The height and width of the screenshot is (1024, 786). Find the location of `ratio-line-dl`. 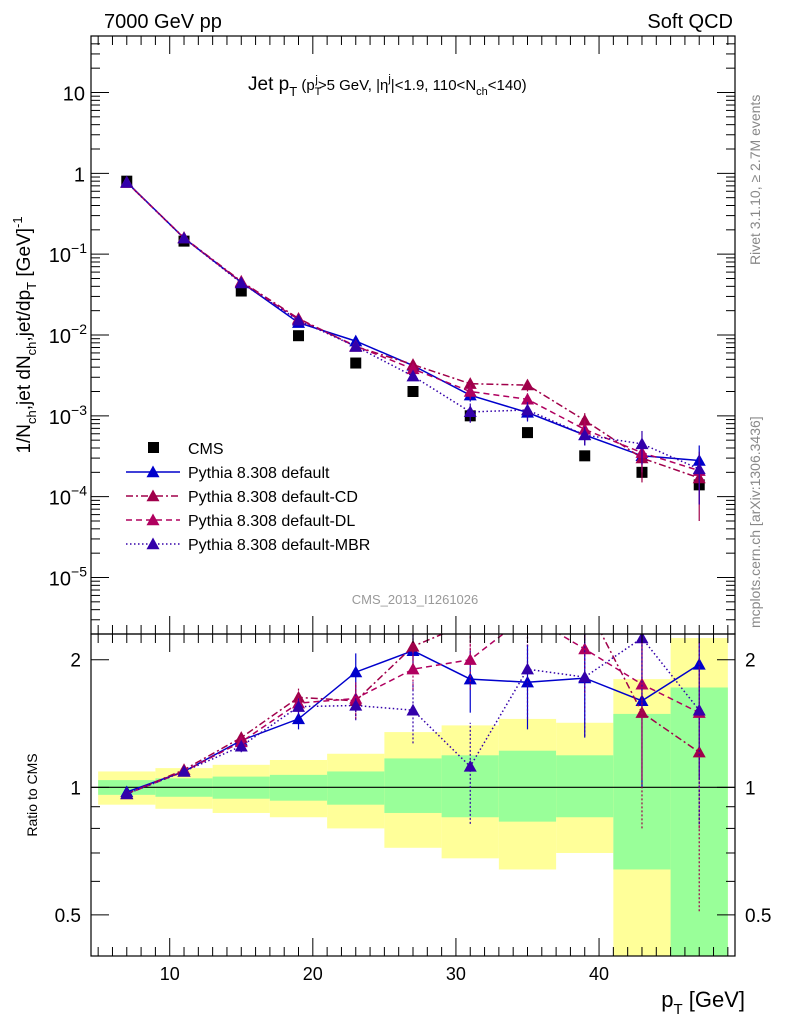

ratio-line-dl is located at coordinates (413, 714).